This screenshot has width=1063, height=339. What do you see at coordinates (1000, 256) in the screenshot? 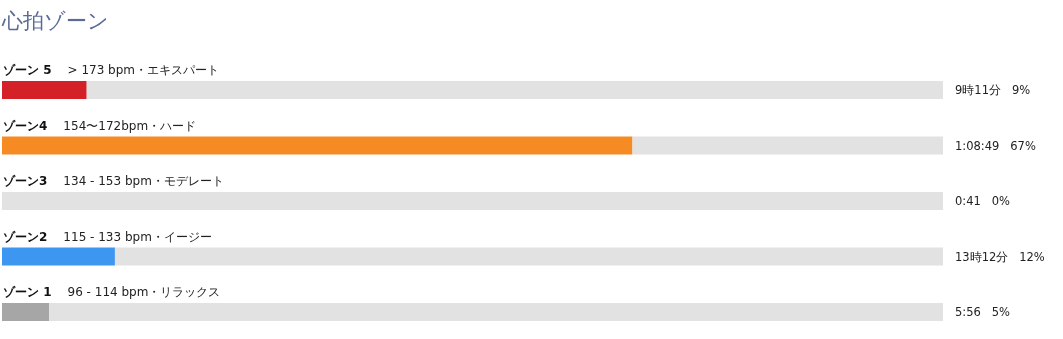
I see `text: 13時12分 12%` at bounding box center [1000, 256].